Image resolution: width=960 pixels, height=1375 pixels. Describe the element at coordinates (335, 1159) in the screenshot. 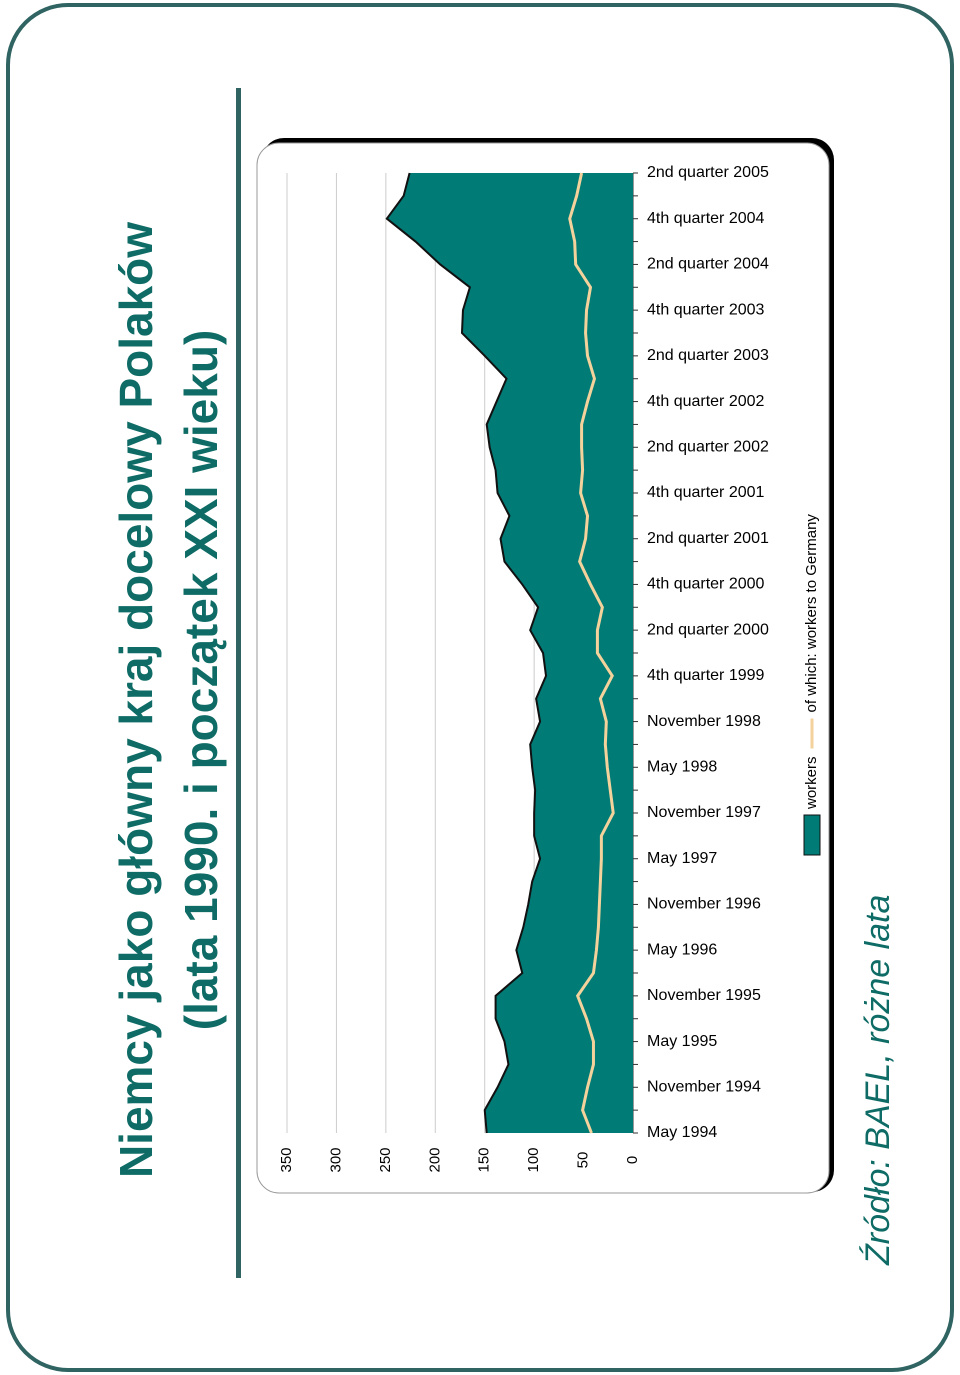

I see `value-tick-label: 300` at that location.